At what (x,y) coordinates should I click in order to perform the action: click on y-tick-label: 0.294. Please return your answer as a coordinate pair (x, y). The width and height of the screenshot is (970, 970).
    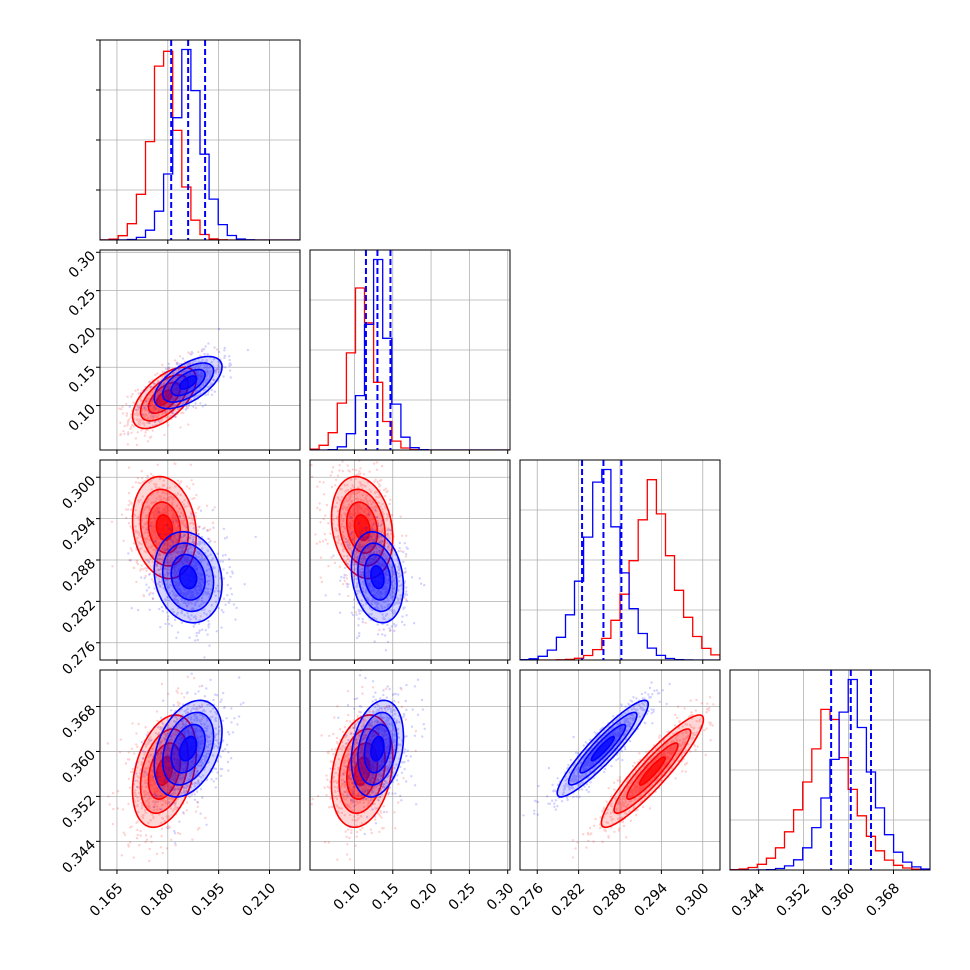
    Looking at the image, I should click on (79, 534).